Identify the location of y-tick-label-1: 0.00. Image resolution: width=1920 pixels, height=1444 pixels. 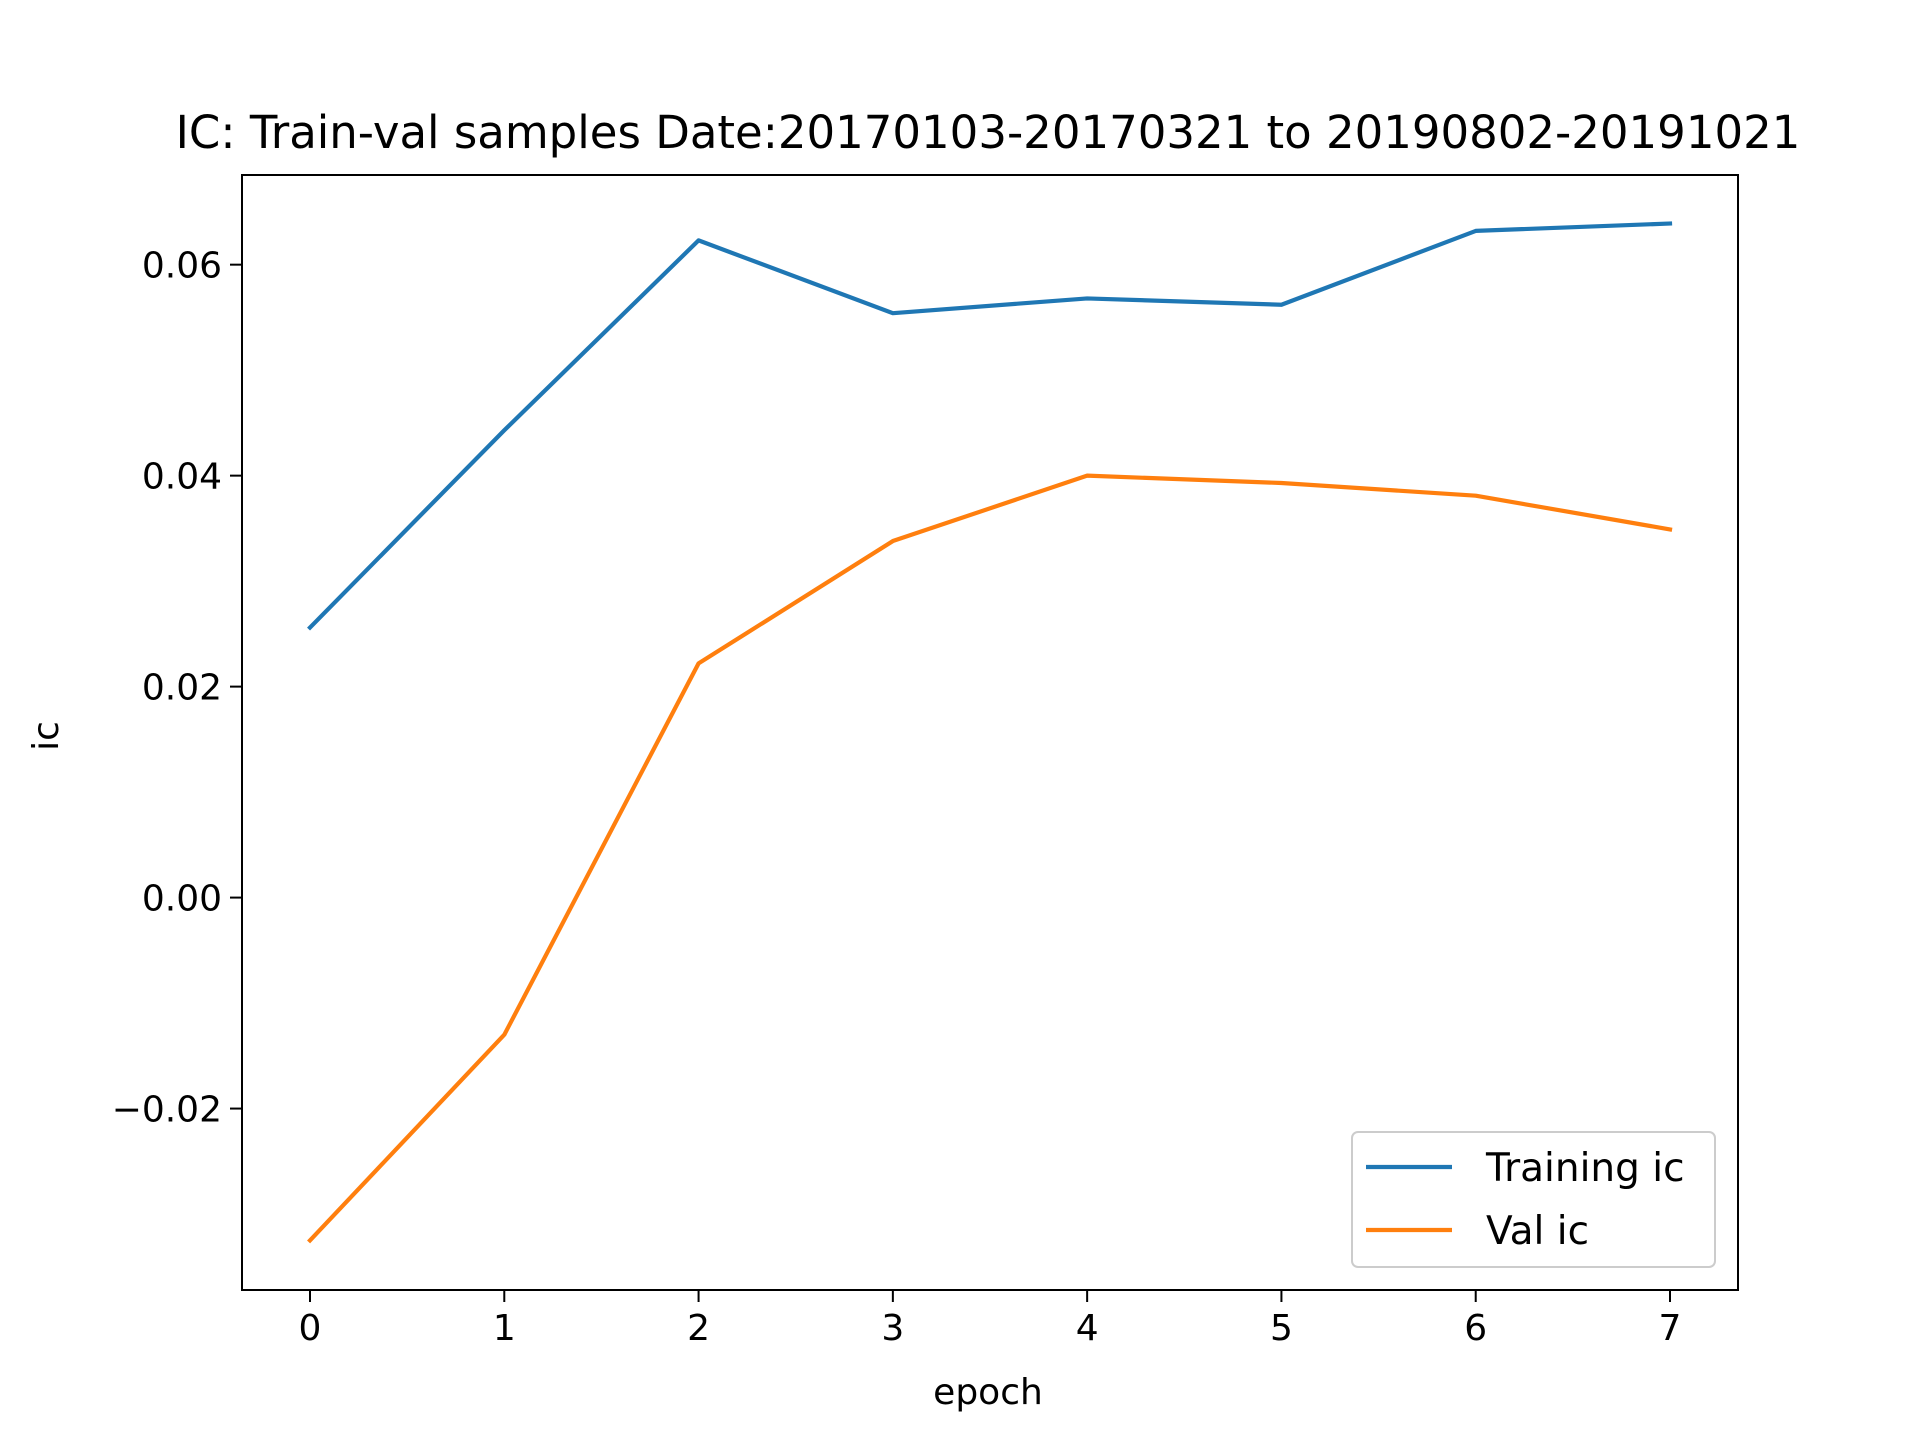
(182, 899).